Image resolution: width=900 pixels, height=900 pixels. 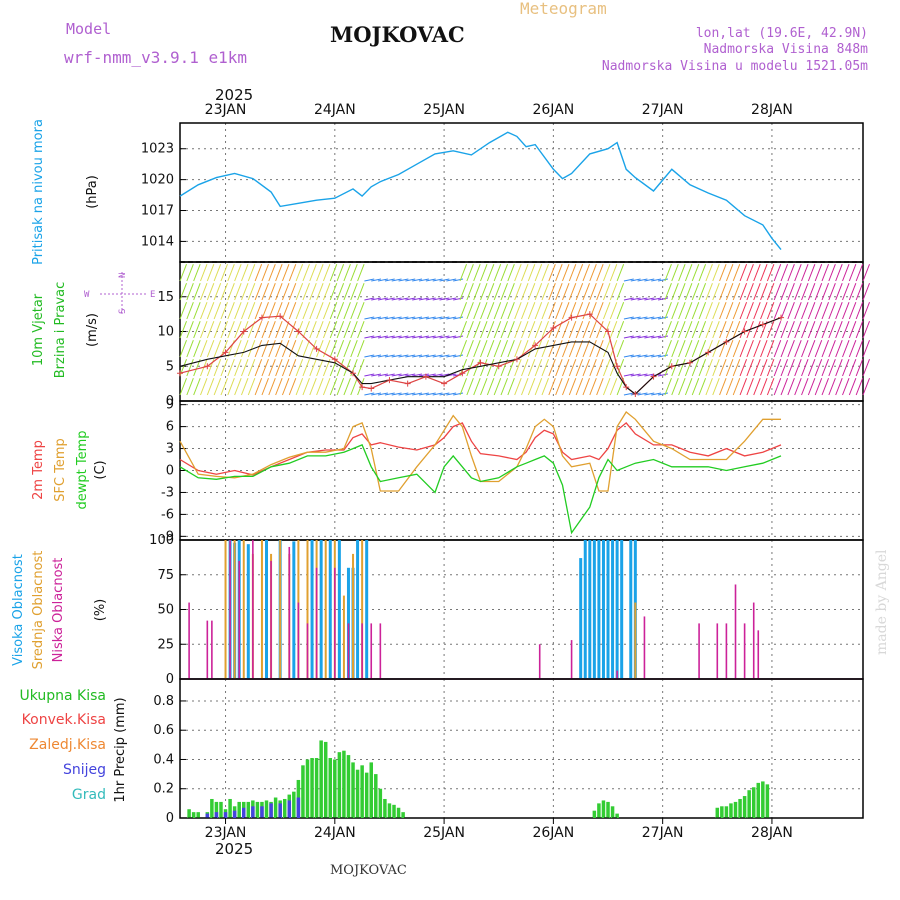 What do you see at coordinates (38, 329) in the screenshot?
I see `wind-name1-label: 10m Vjetar` at bounding box center [38, 329].